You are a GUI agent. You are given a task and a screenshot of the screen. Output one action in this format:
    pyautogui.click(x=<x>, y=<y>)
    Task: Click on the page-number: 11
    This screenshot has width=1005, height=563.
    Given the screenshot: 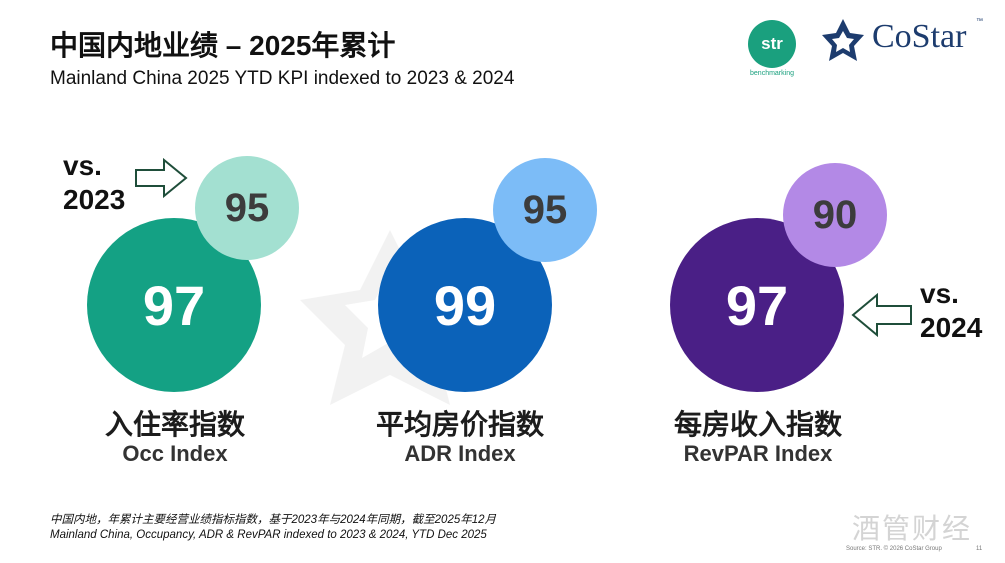 What is the action you would take?
    pyautogui.click(x=979, y=549)
    